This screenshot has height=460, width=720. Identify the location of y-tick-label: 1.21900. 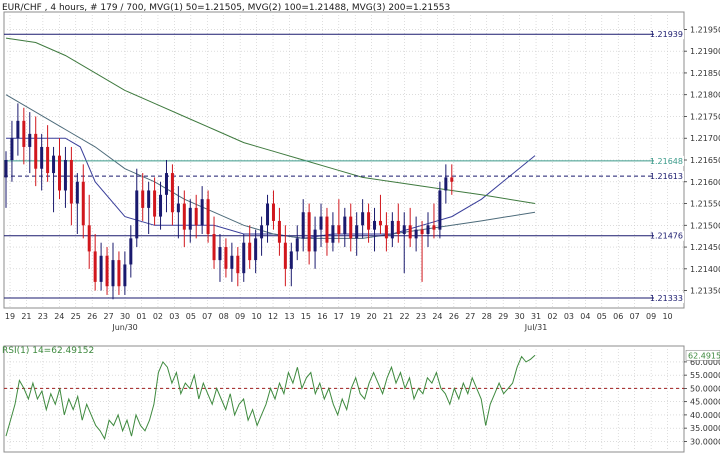
(705, 51).